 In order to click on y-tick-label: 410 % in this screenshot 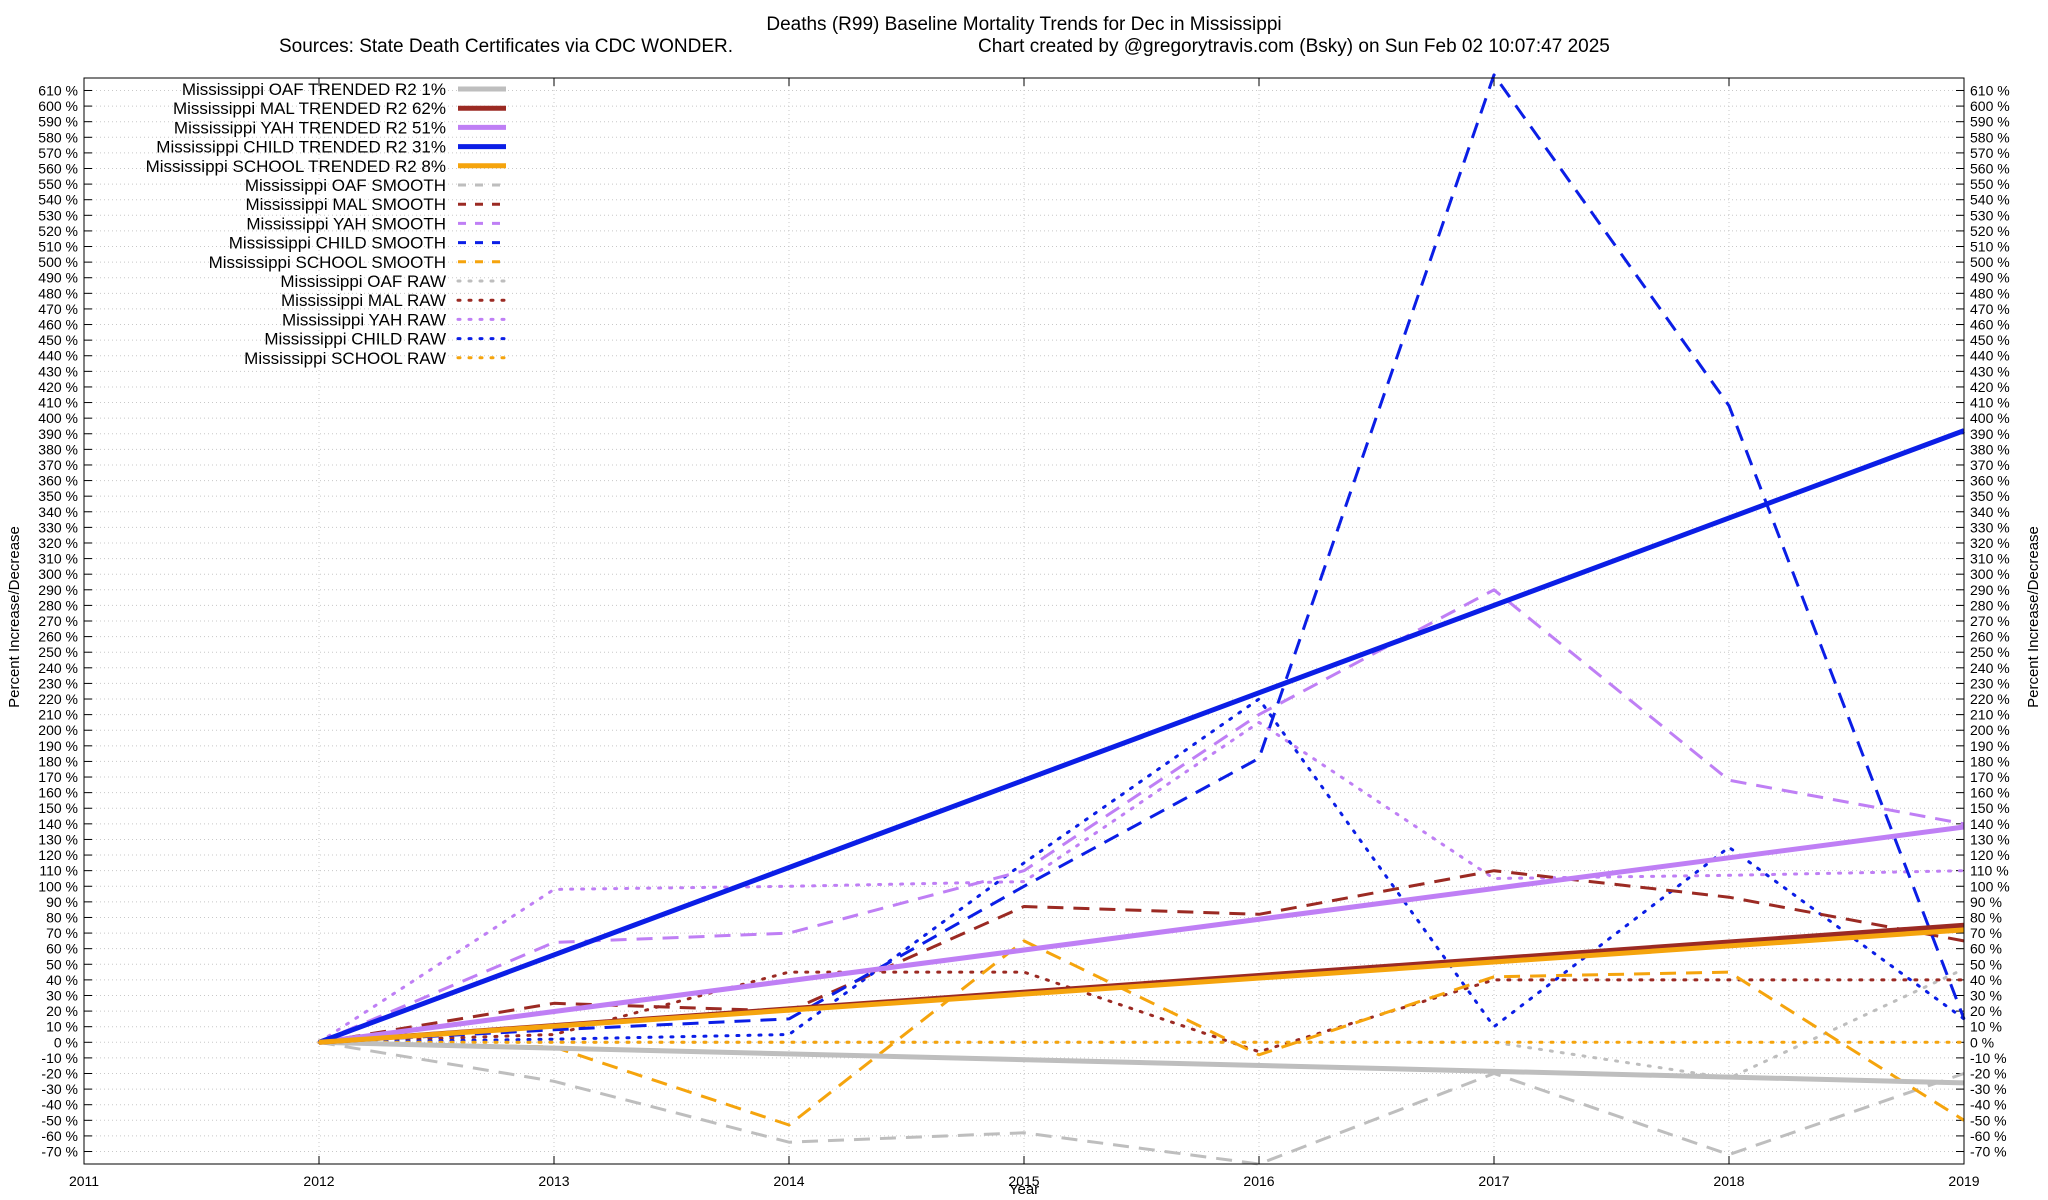, I will do `click(1990, 403)`.